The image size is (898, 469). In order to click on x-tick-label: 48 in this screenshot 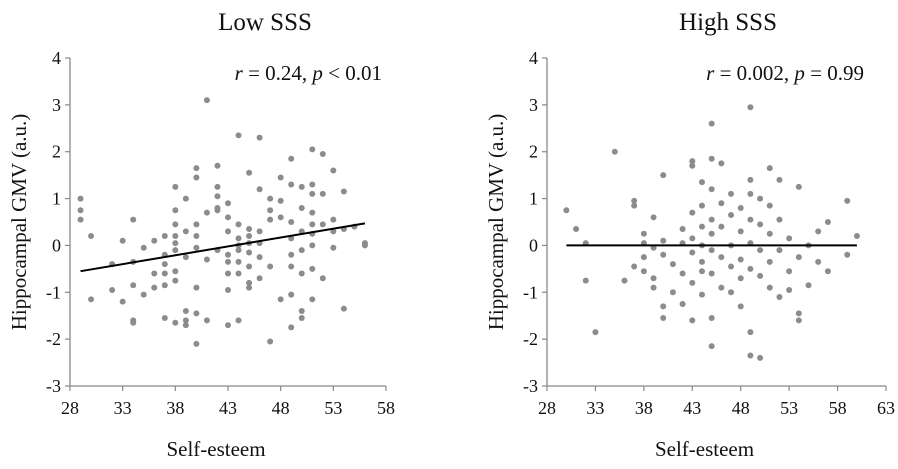, I will do `click(741, 408)`.